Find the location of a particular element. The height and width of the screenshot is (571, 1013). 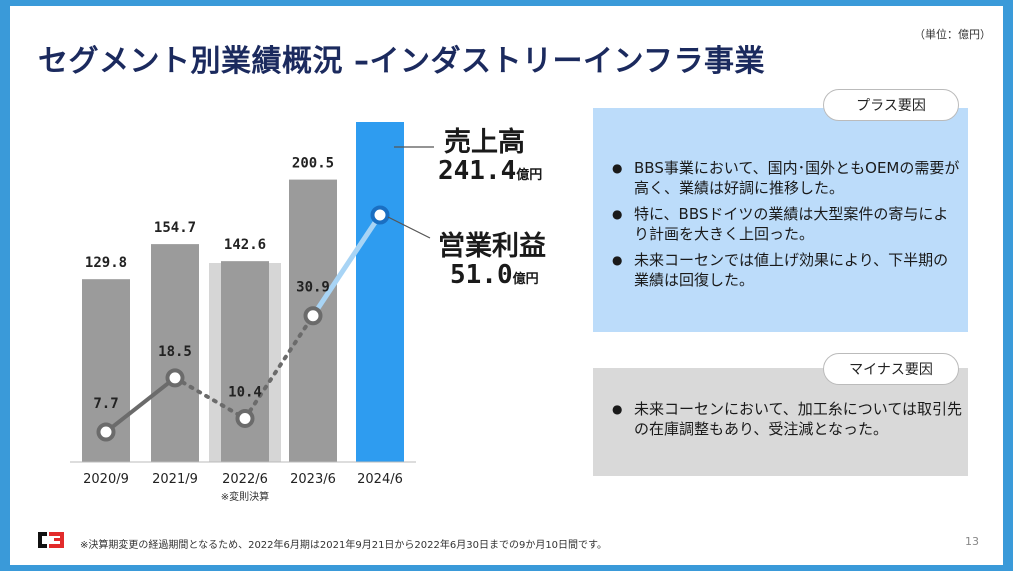

sales-value-label: 142.6 is located at coordinates (245, 245).